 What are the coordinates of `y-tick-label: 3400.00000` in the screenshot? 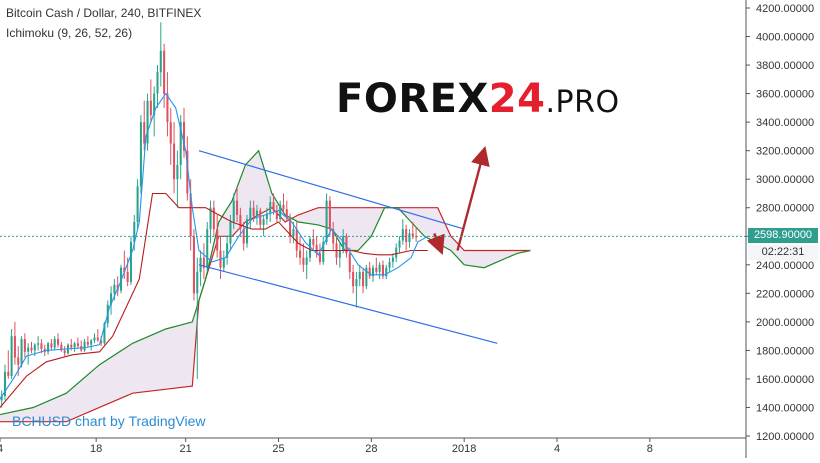 It's located at (785, 123).